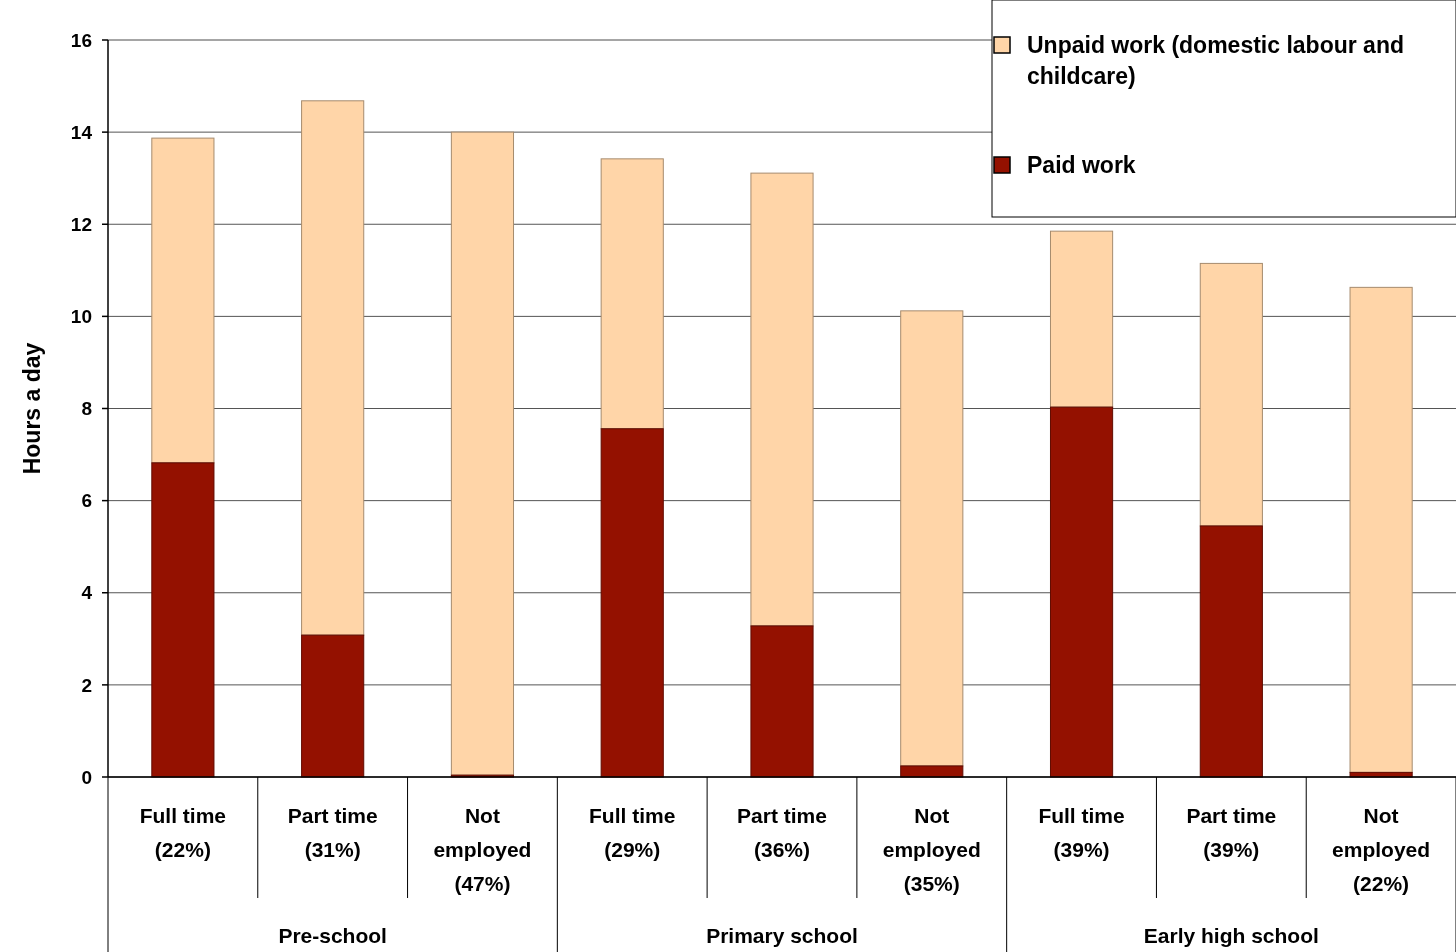 The image size is (1456, 952). I want to click on y-axis-title: Hours a day, so click(32, 408).